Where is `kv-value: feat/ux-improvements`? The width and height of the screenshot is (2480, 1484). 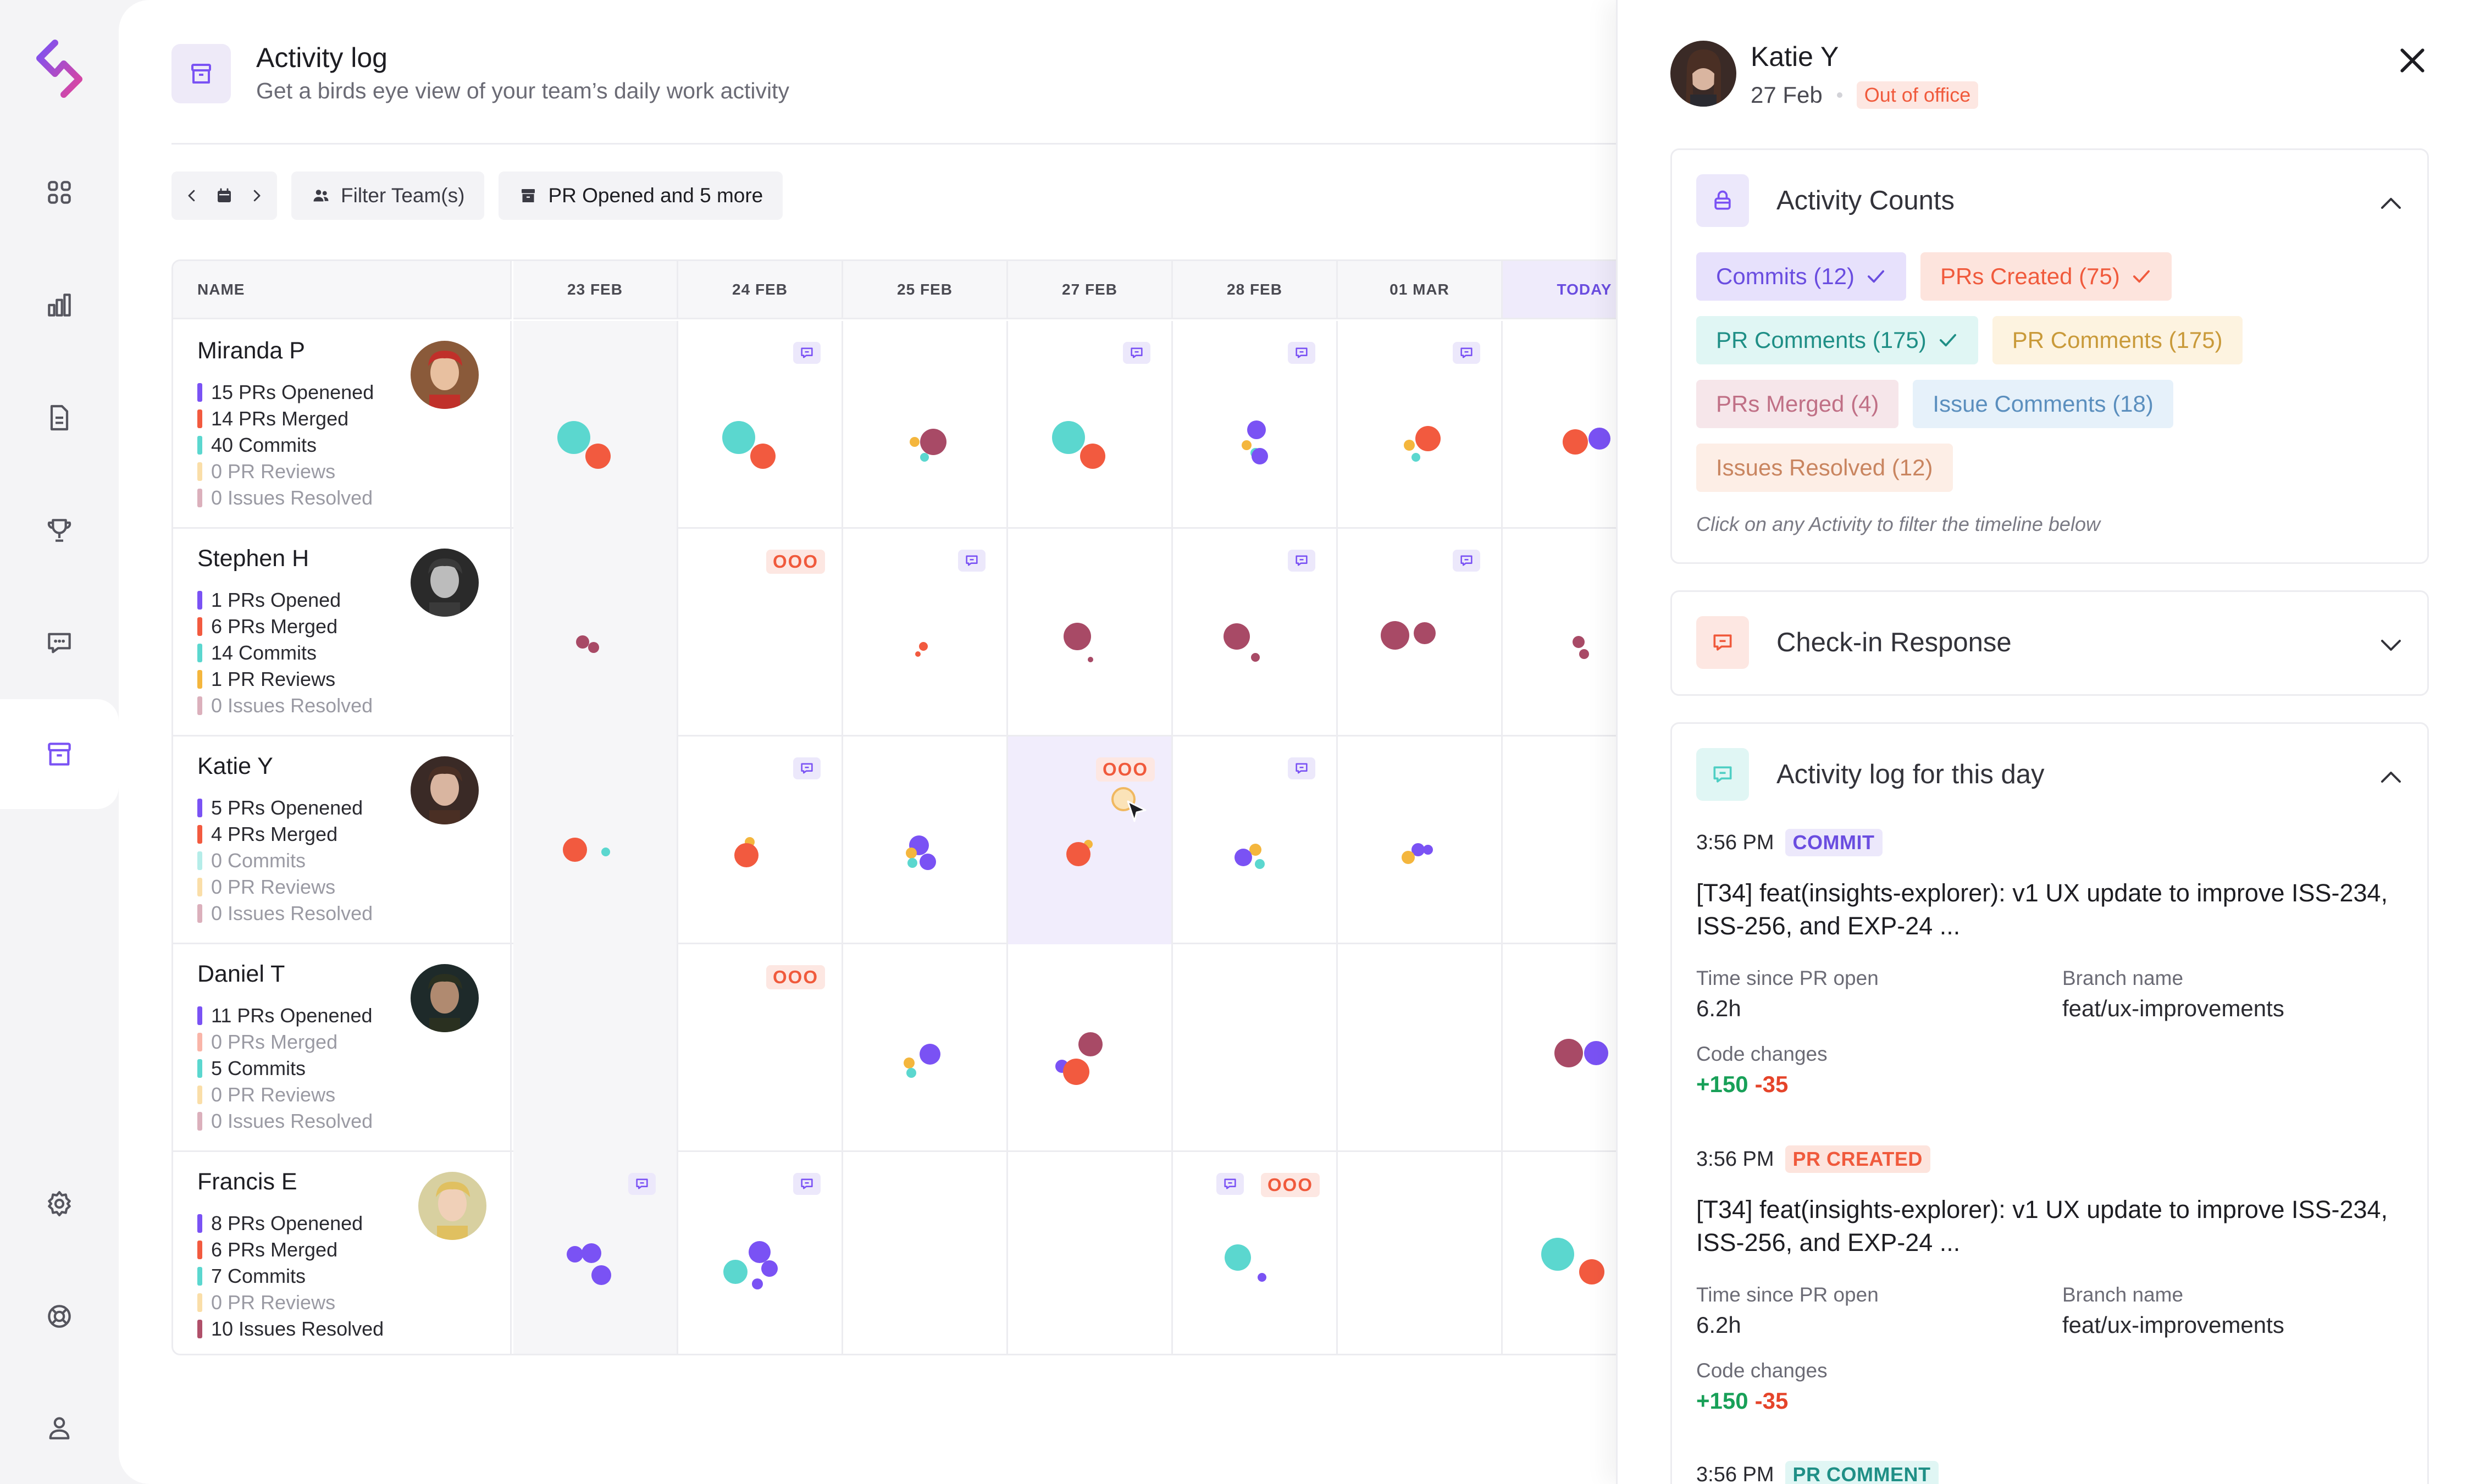
kv-value: feat/ux-improvements is located at coordinates (2173, 1008).